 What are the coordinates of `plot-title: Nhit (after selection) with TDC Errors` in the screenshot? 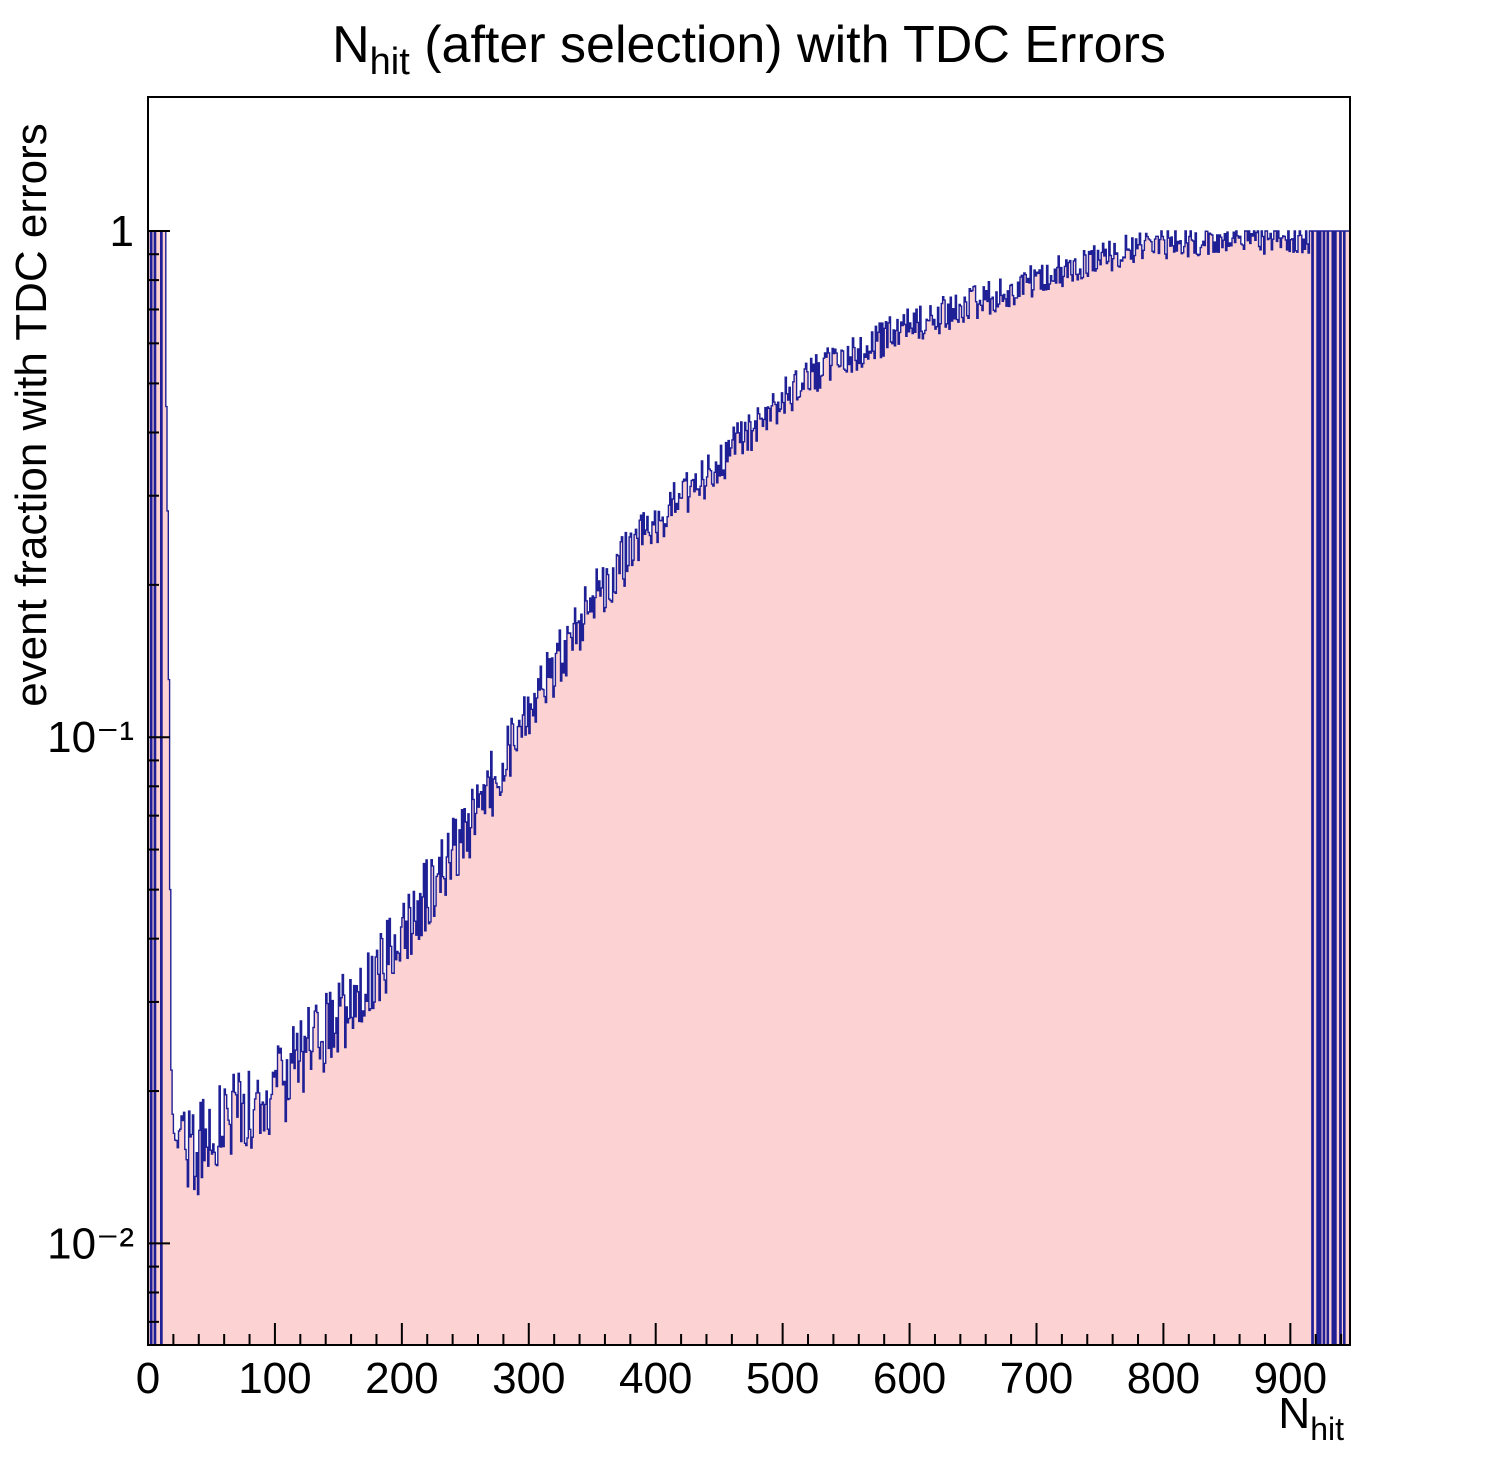 It's located at (749, 49).